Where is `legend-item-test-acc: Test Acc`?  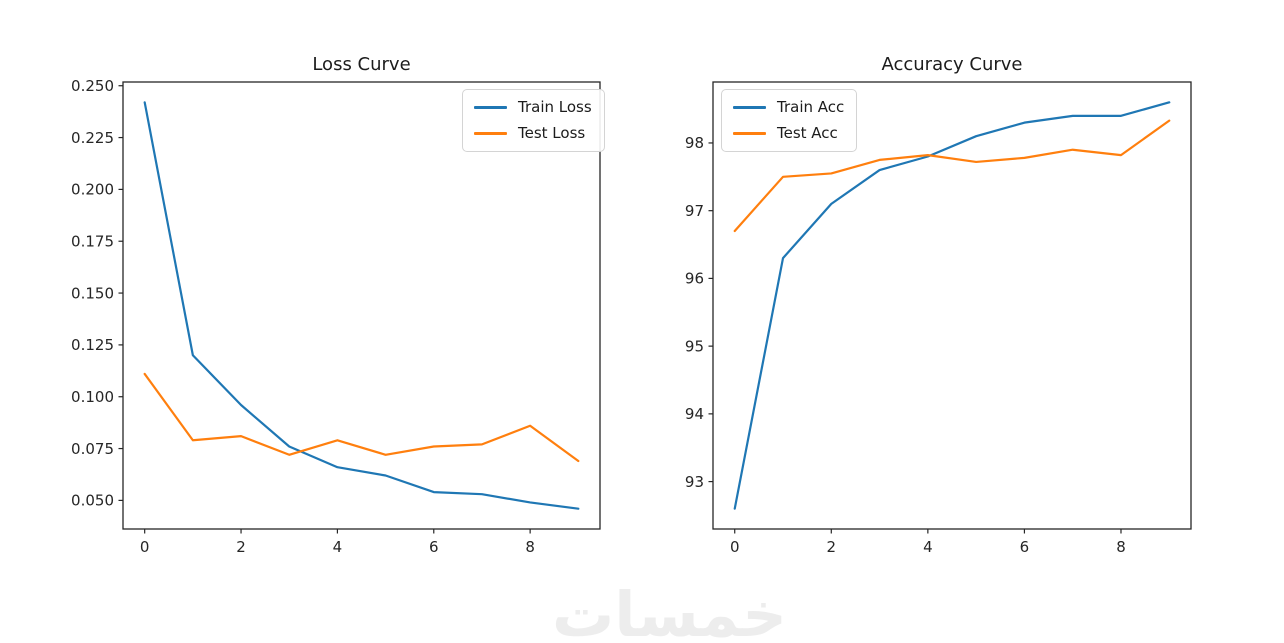
legend-item-test-acc: Test Acc is located at coordinates (788, 133).